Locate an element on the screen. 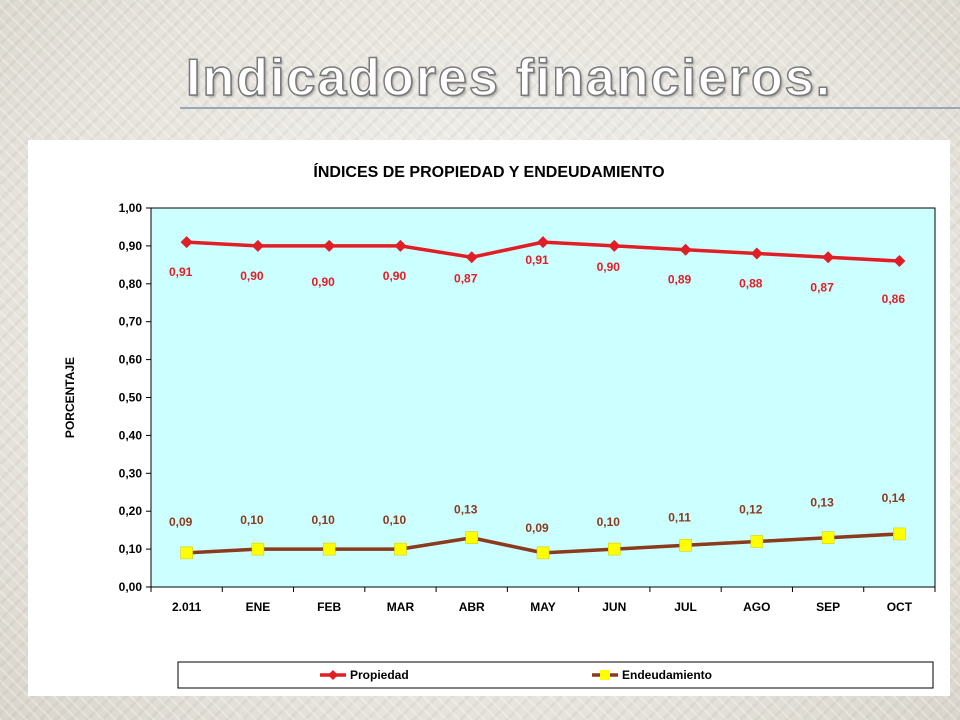  y-tick-label: 0,30 is located at coordinates (131, 473).